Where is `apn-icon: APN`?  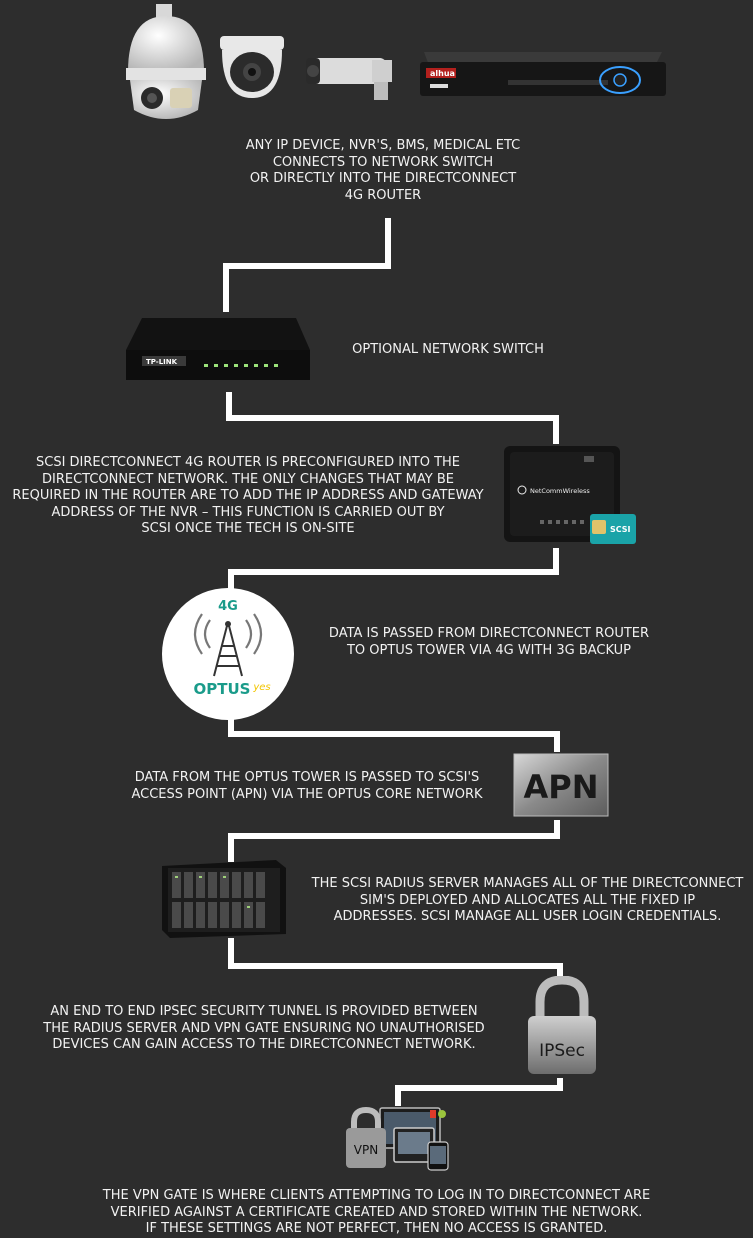
apn-icon: APN is located at coordinates (561, 785).